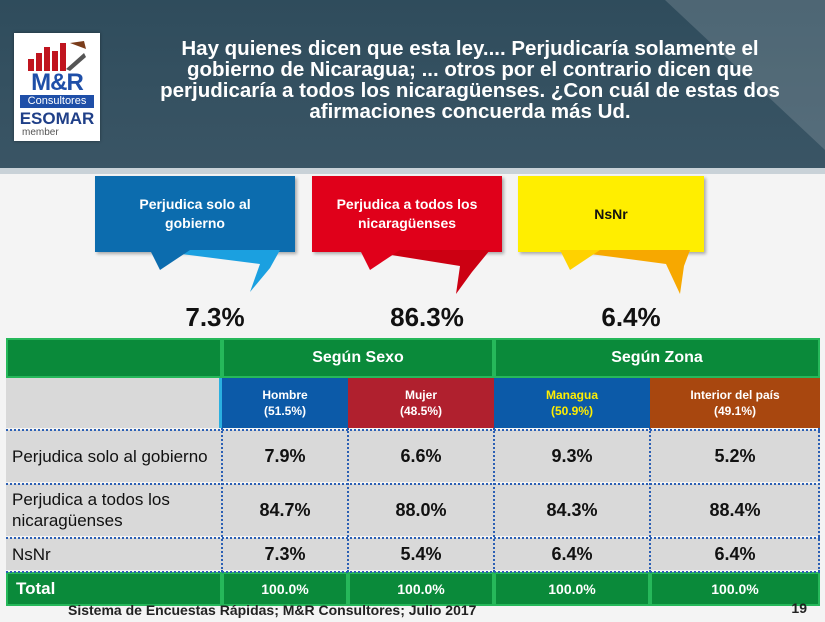 Image resolution: width=825 pixels, height=622 pixels. What do you see at coordinates (57, 118) in the screenshot?
I see `logo-org: ESOMAR` at bounding box center [57, 118].